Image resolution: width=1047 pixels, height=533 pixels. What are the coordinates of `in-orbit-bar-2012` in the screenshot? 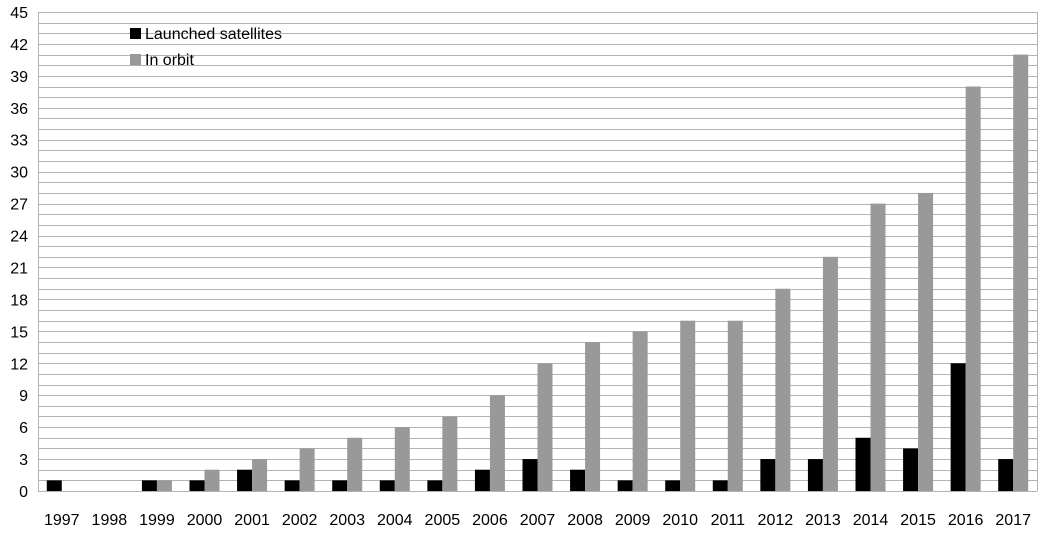 It's located at (783, 389).